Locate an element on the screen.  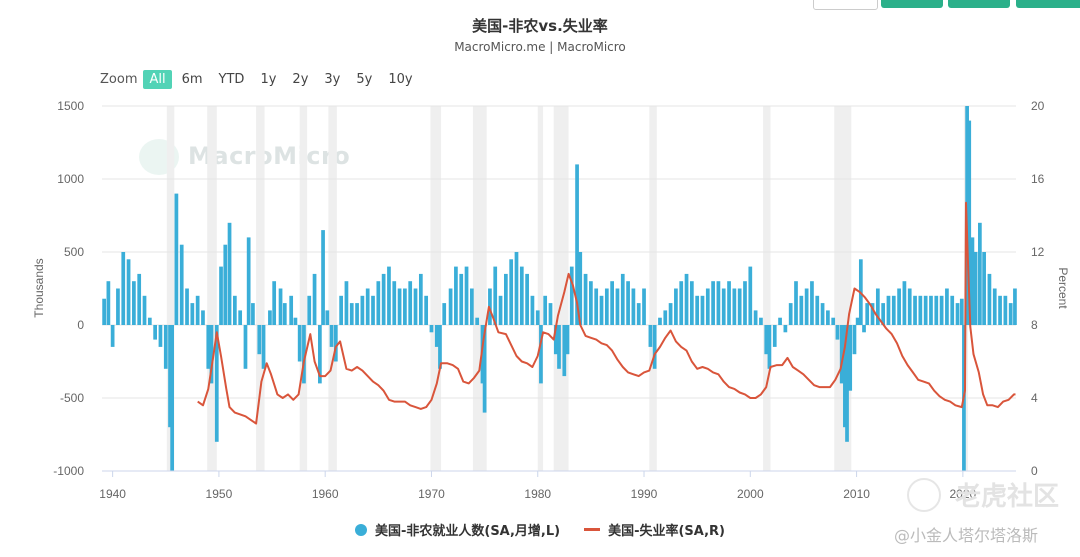
legend-item-payrolls: 美国-非农就业人数(SA,月增,L) is located at coordinates (457, 529).